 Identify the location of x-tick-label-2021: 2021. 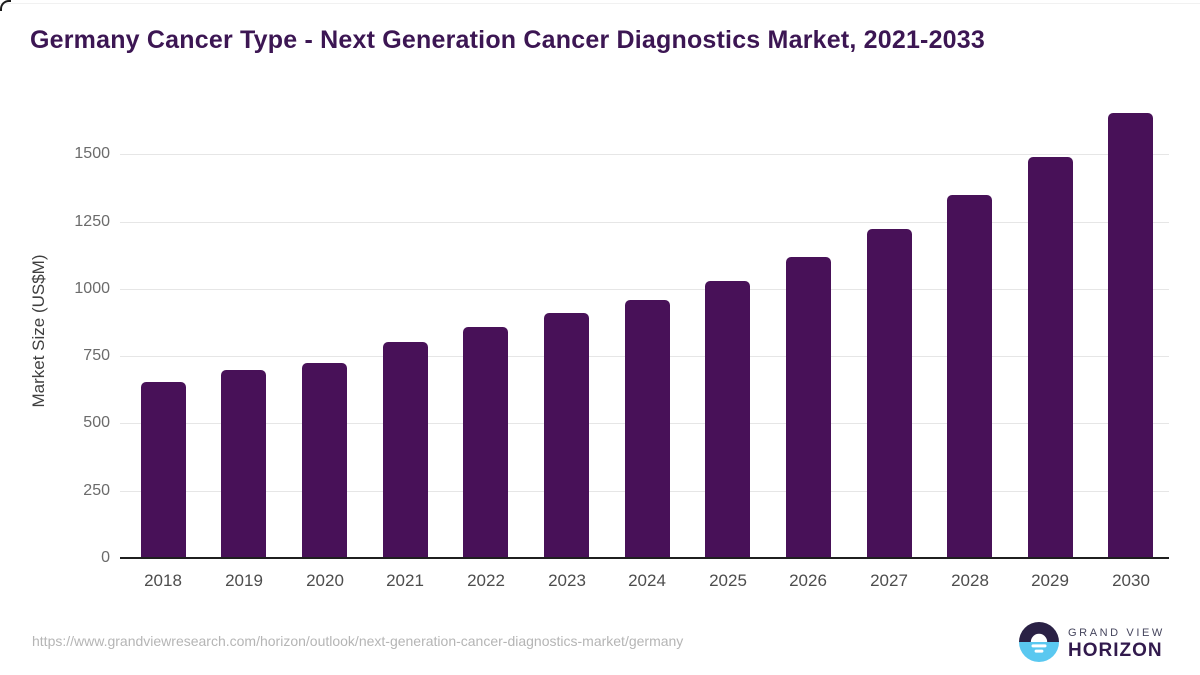
(405, 580).